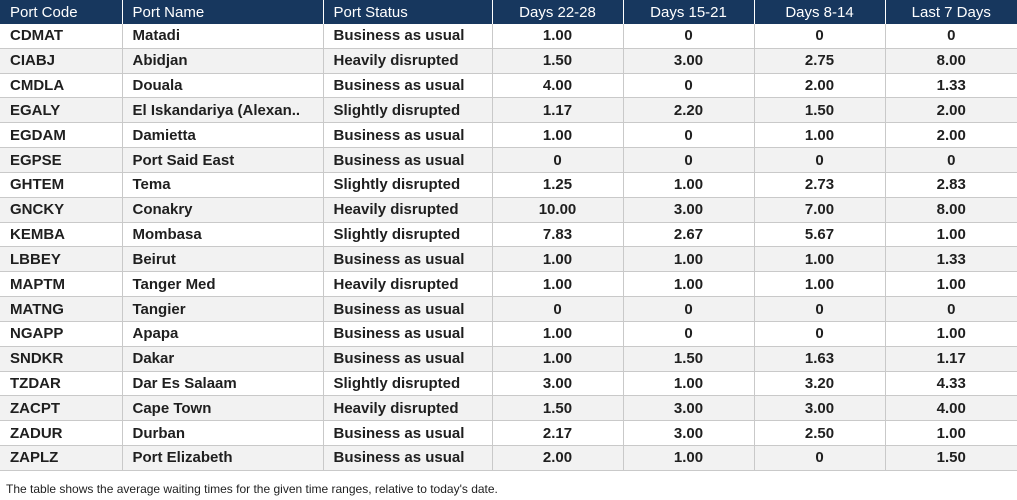 The width and height of the screenshot is (1017, 500). What do you see at coordinates (820, 359) in the screenshot?
I see `days-8-14-cell: 1.63` at bounding box center [820, 359].